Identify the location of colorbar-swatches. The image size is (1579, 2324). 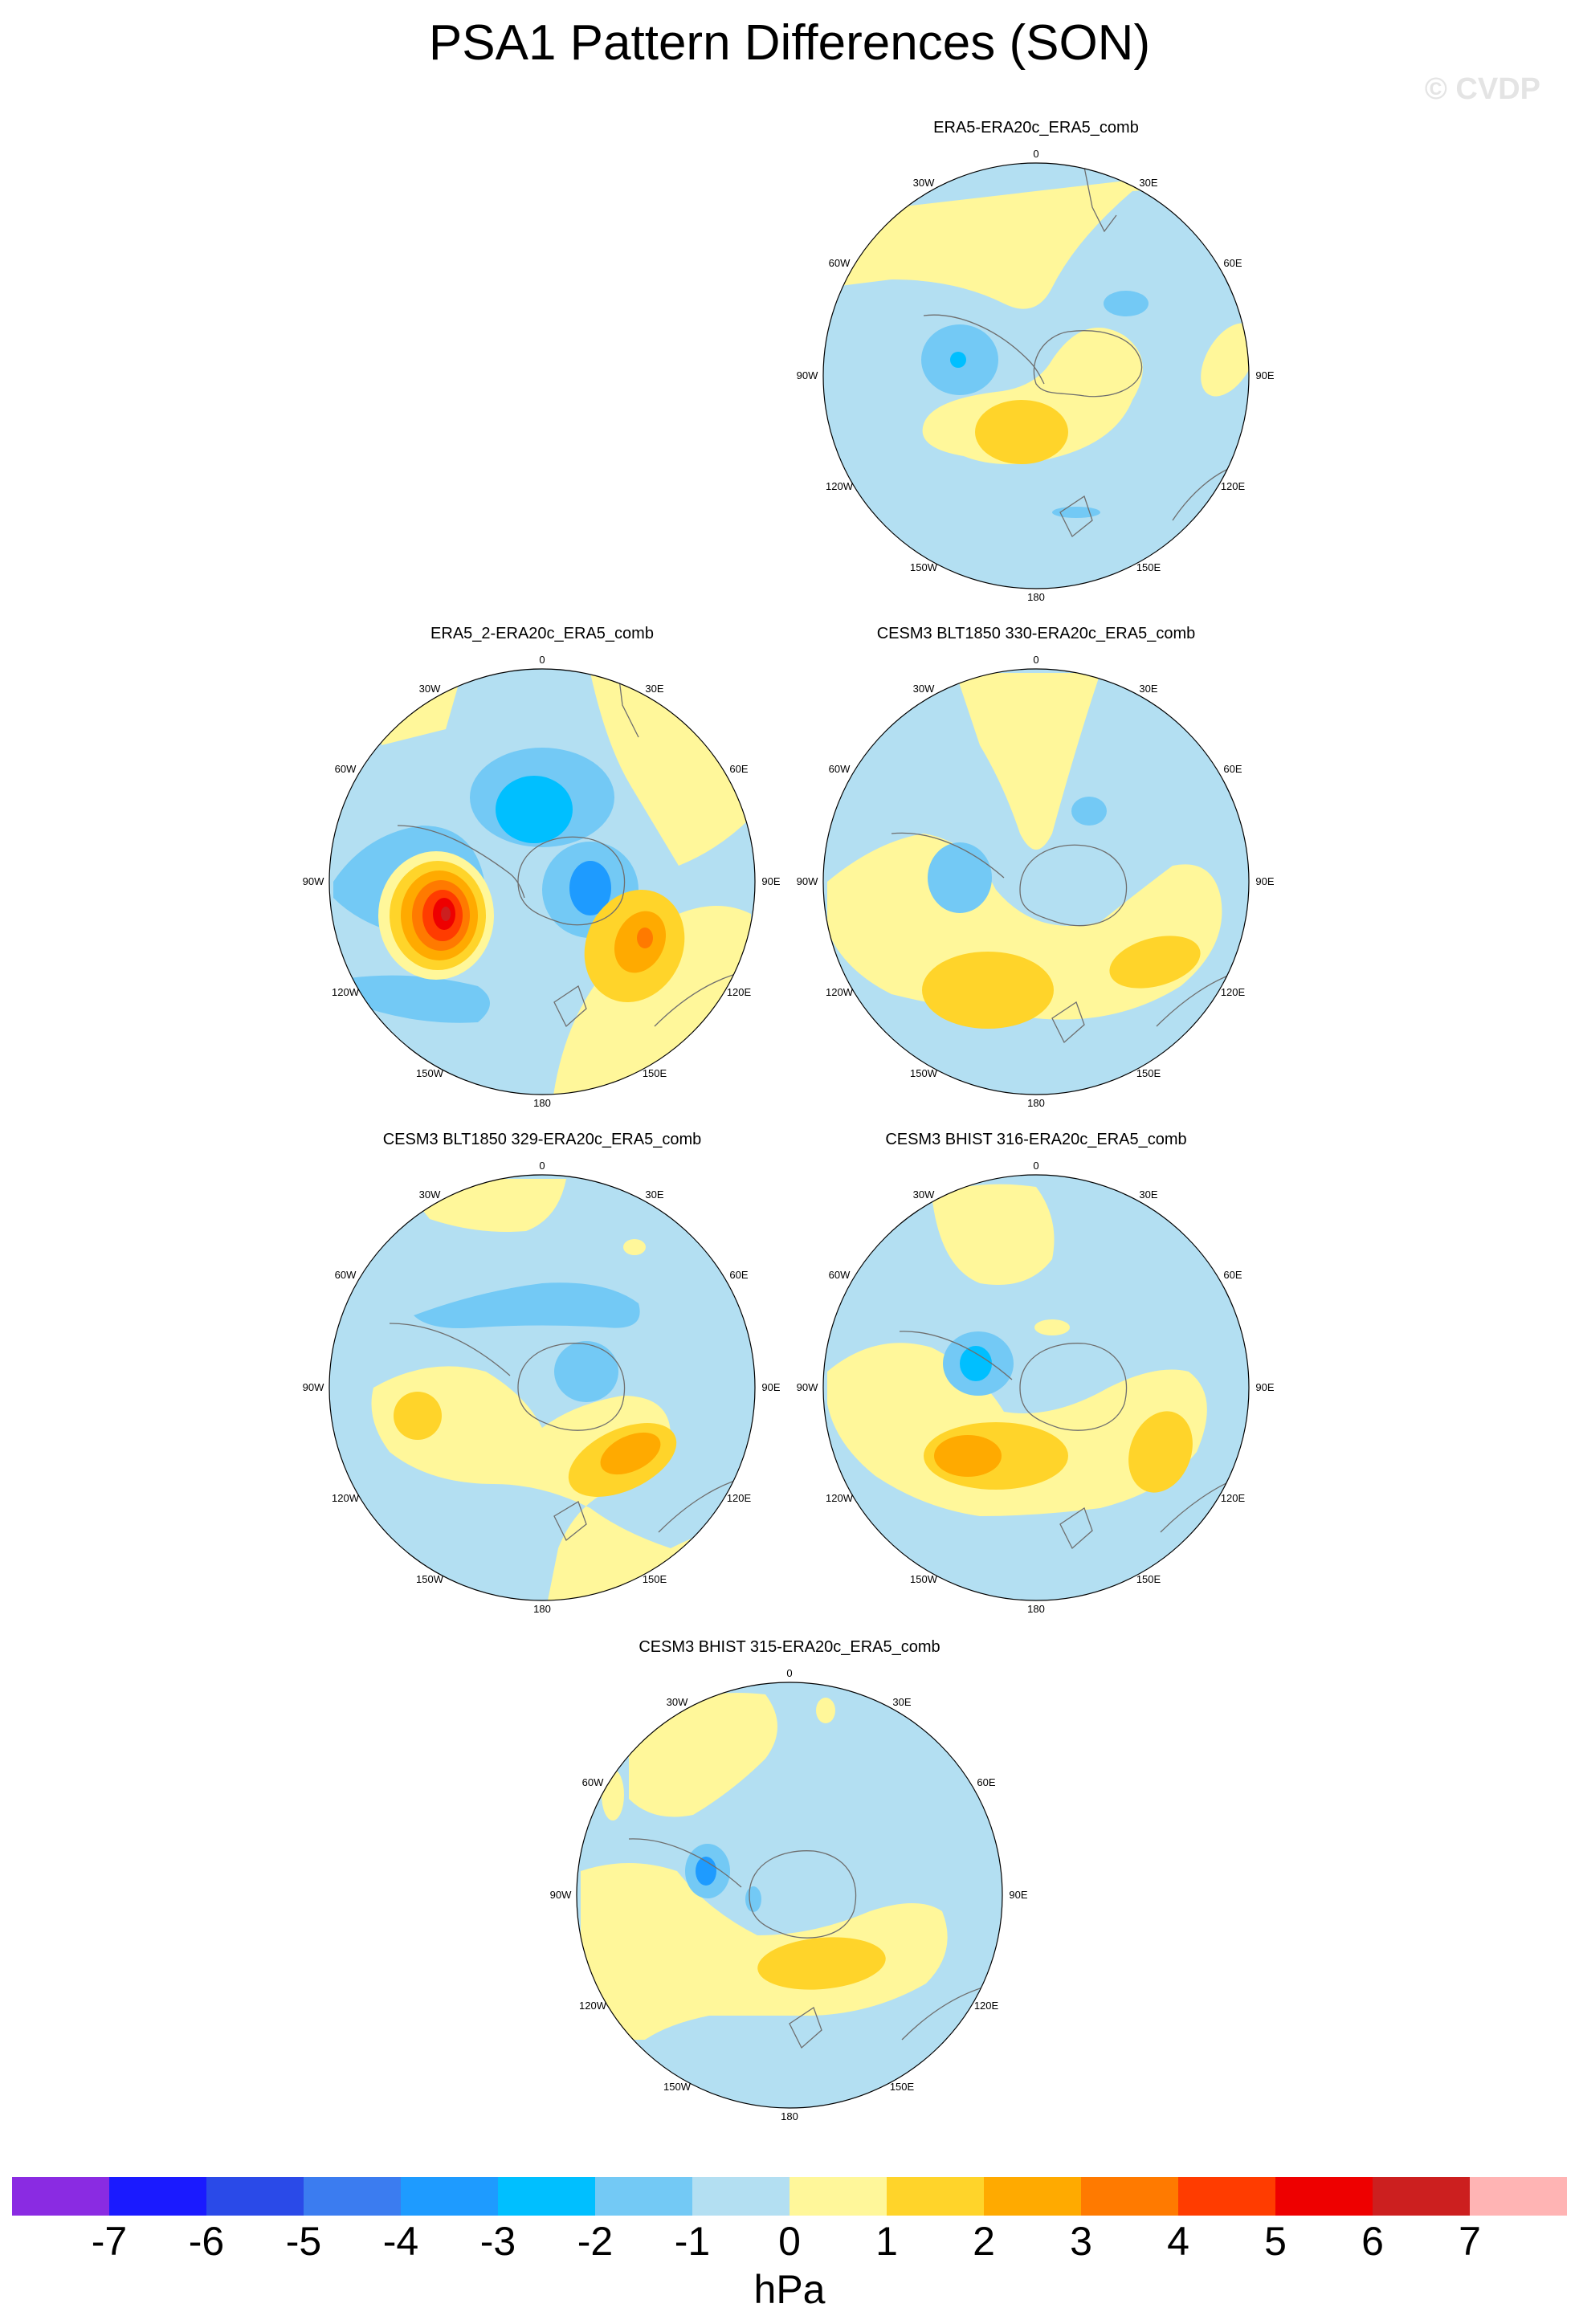
(789, 2196).